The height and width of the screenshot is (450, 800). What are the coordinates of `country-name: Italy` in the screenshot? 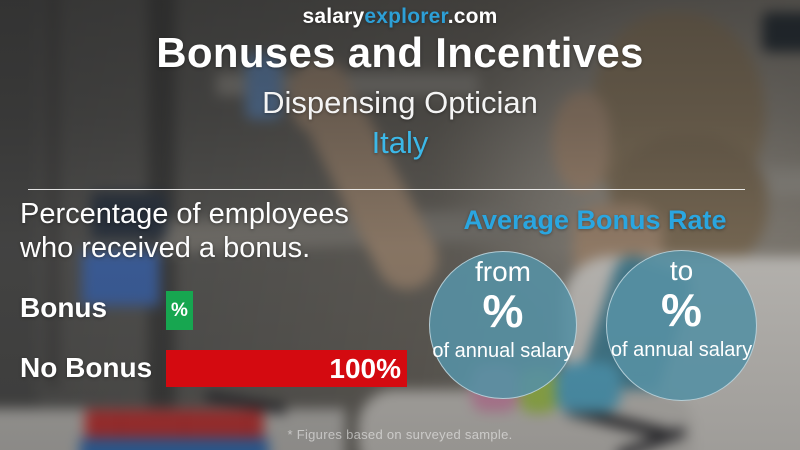 It's located at (400, 142).